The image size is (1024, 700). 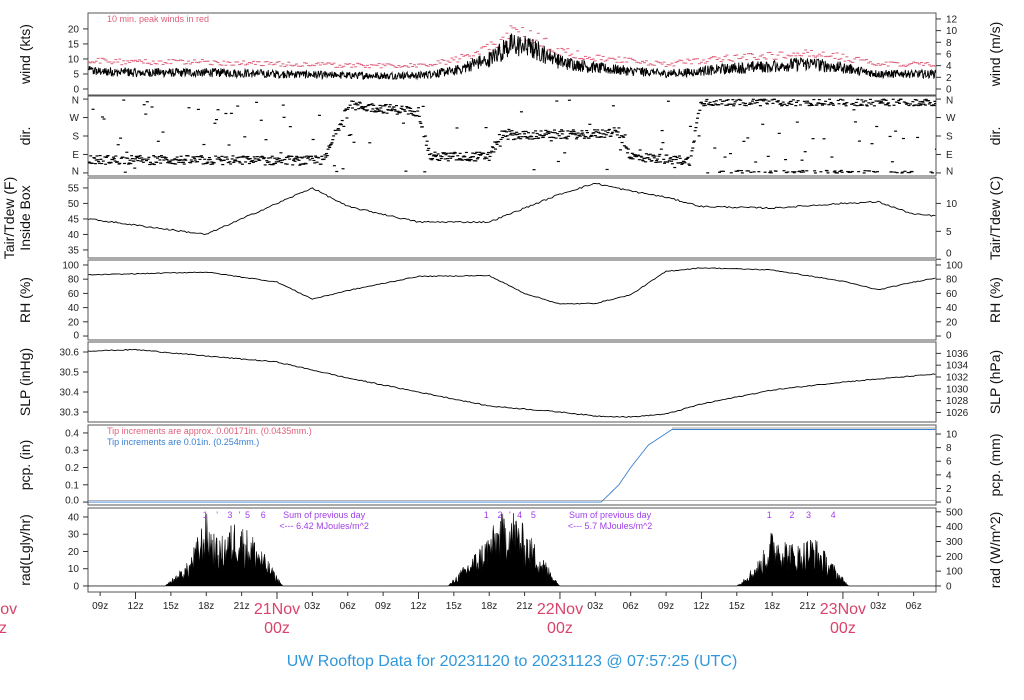 I want to click on ytick-label: 30.4, so click(x=70, y=393).